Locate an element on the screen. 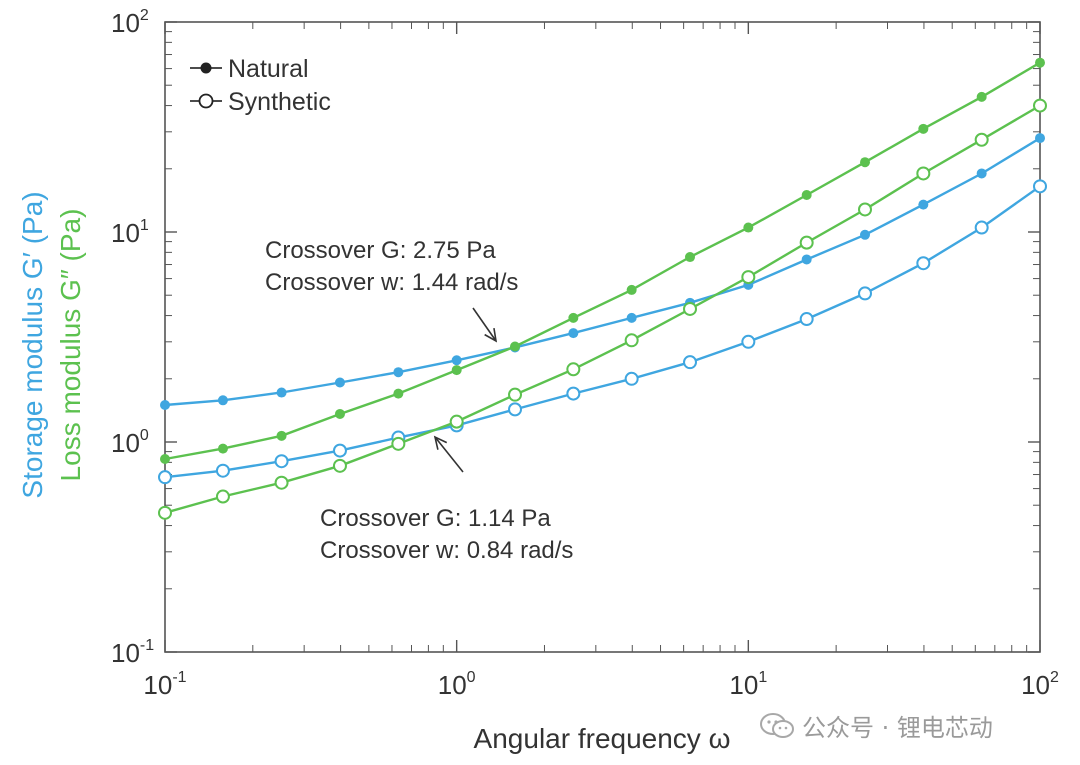 This screenshot has height=765, width=1080. watermark-text: 公众号 · 锂电芯动 is located at coordinates (897, 728).